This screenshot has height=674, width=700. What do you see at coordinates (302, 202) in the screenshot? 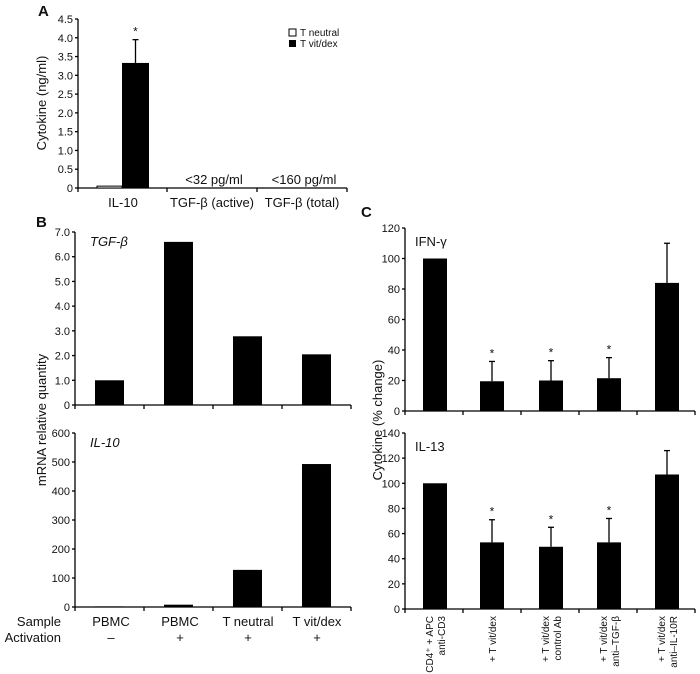
I see `x-tick-label: TGF-β (total)` at bounding box center [302, 202].